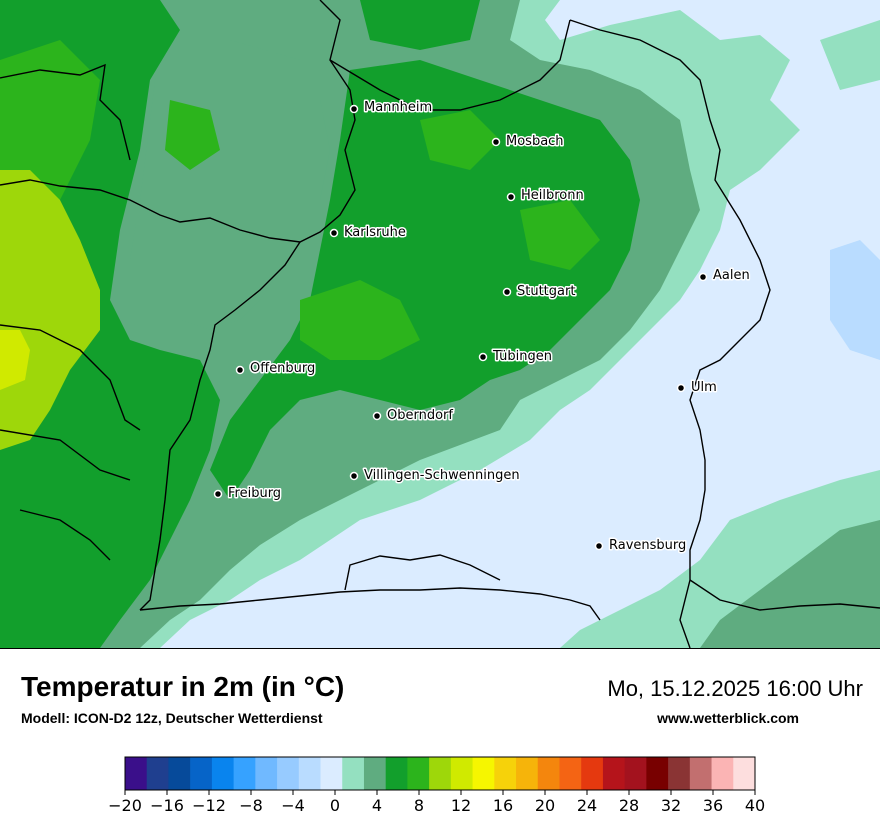 This screenshot has width=880, height=830. What do you see at coordinates (251, 805) in the screenshot?
I see `legend-tick-label: −8` at bounding box center [251, 805].